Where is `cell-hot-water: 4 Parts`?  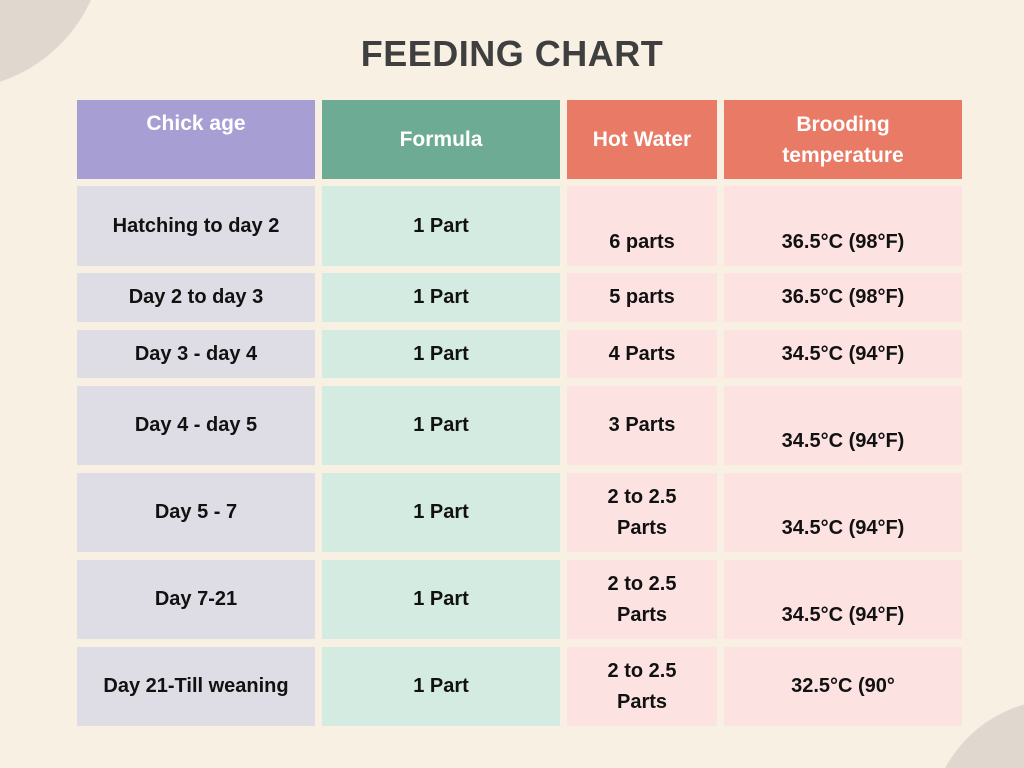 cell-hot-water: 4 Parts is located at coordinates (642, 354).